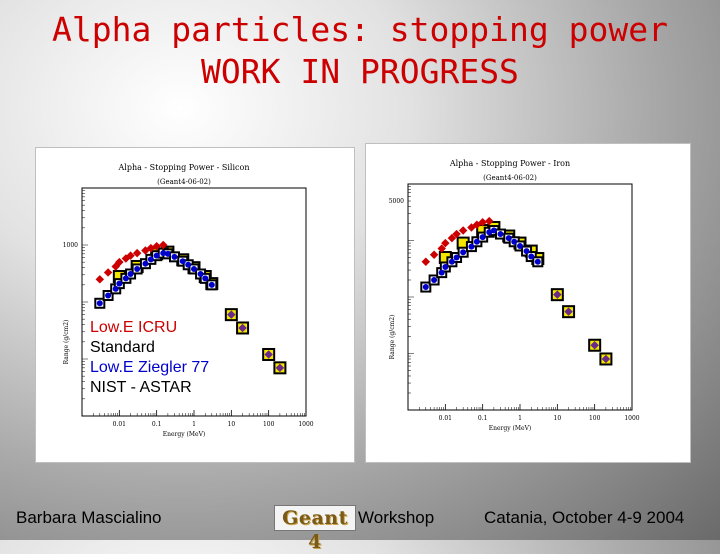 The image size is (720, 554). Describe the element at coordinates (70, 245) in the screenshot. I see `y-tick-label: 1000` at that location.